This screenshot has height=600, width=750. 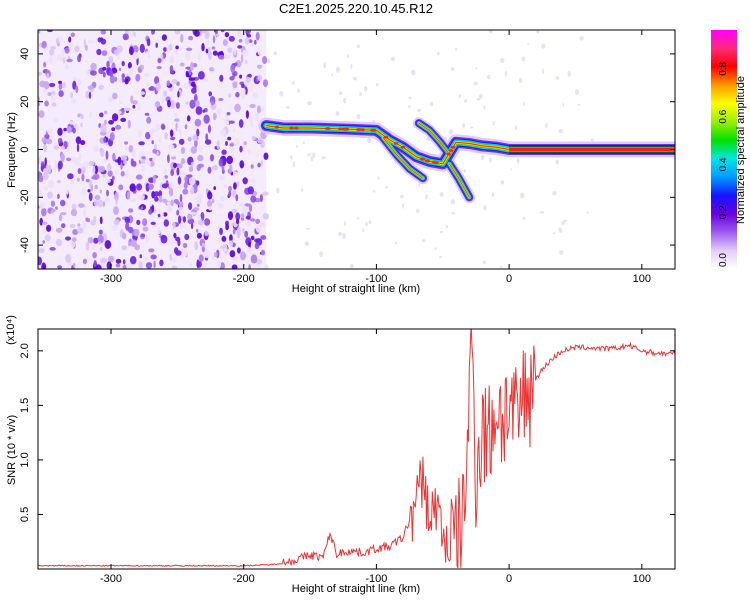 I want to click on colorbar-ticks: 0.0 0.2 0.4 0.6 0.8, so click(x=723, y=164).